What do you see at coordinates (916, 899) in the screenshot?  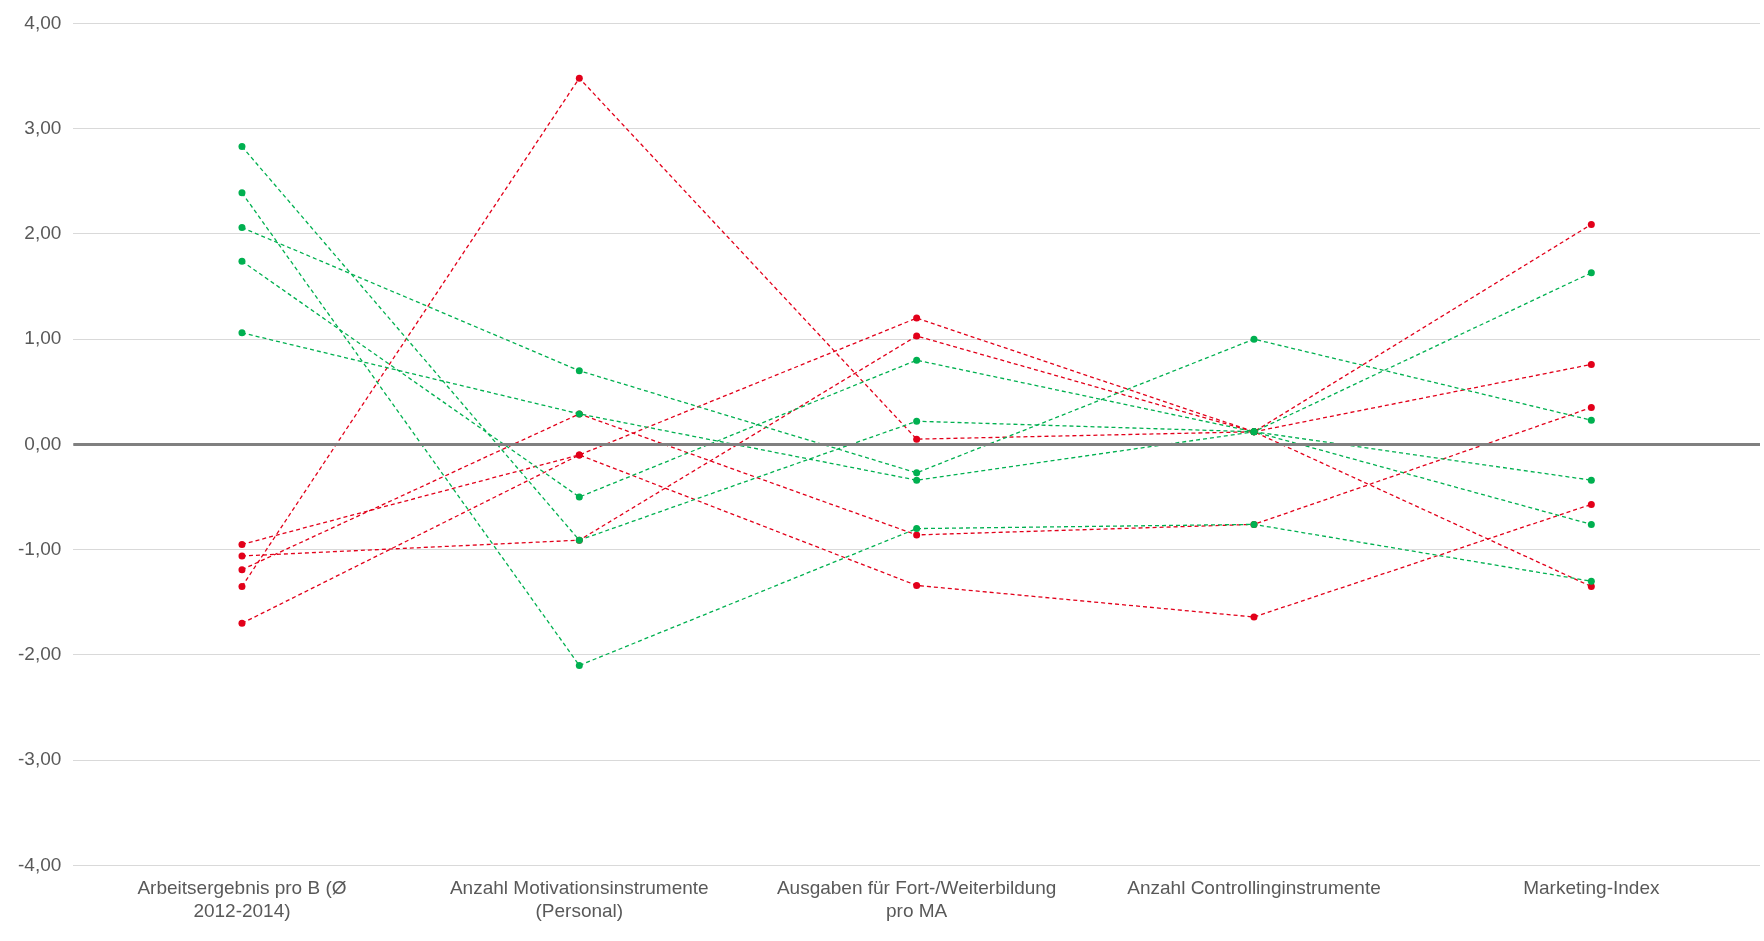 I see `x-tick-label: Ausgaben für Fort-/Weiterbildung pro MA` at bounding box center [916, 899].